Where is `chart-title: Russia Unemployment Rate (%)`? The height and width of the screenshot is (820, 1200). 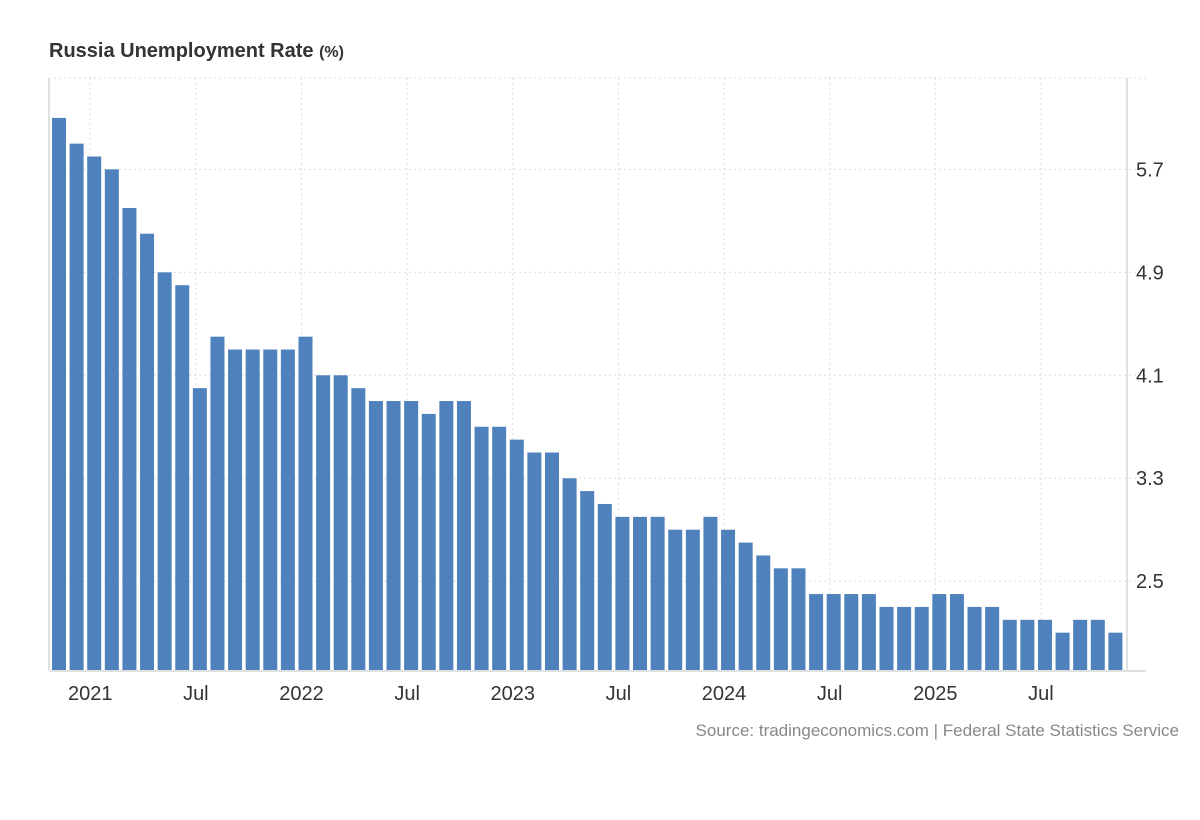 chart-title: Russia Unemployment Rate (%) is located at coordinates (196, 51).